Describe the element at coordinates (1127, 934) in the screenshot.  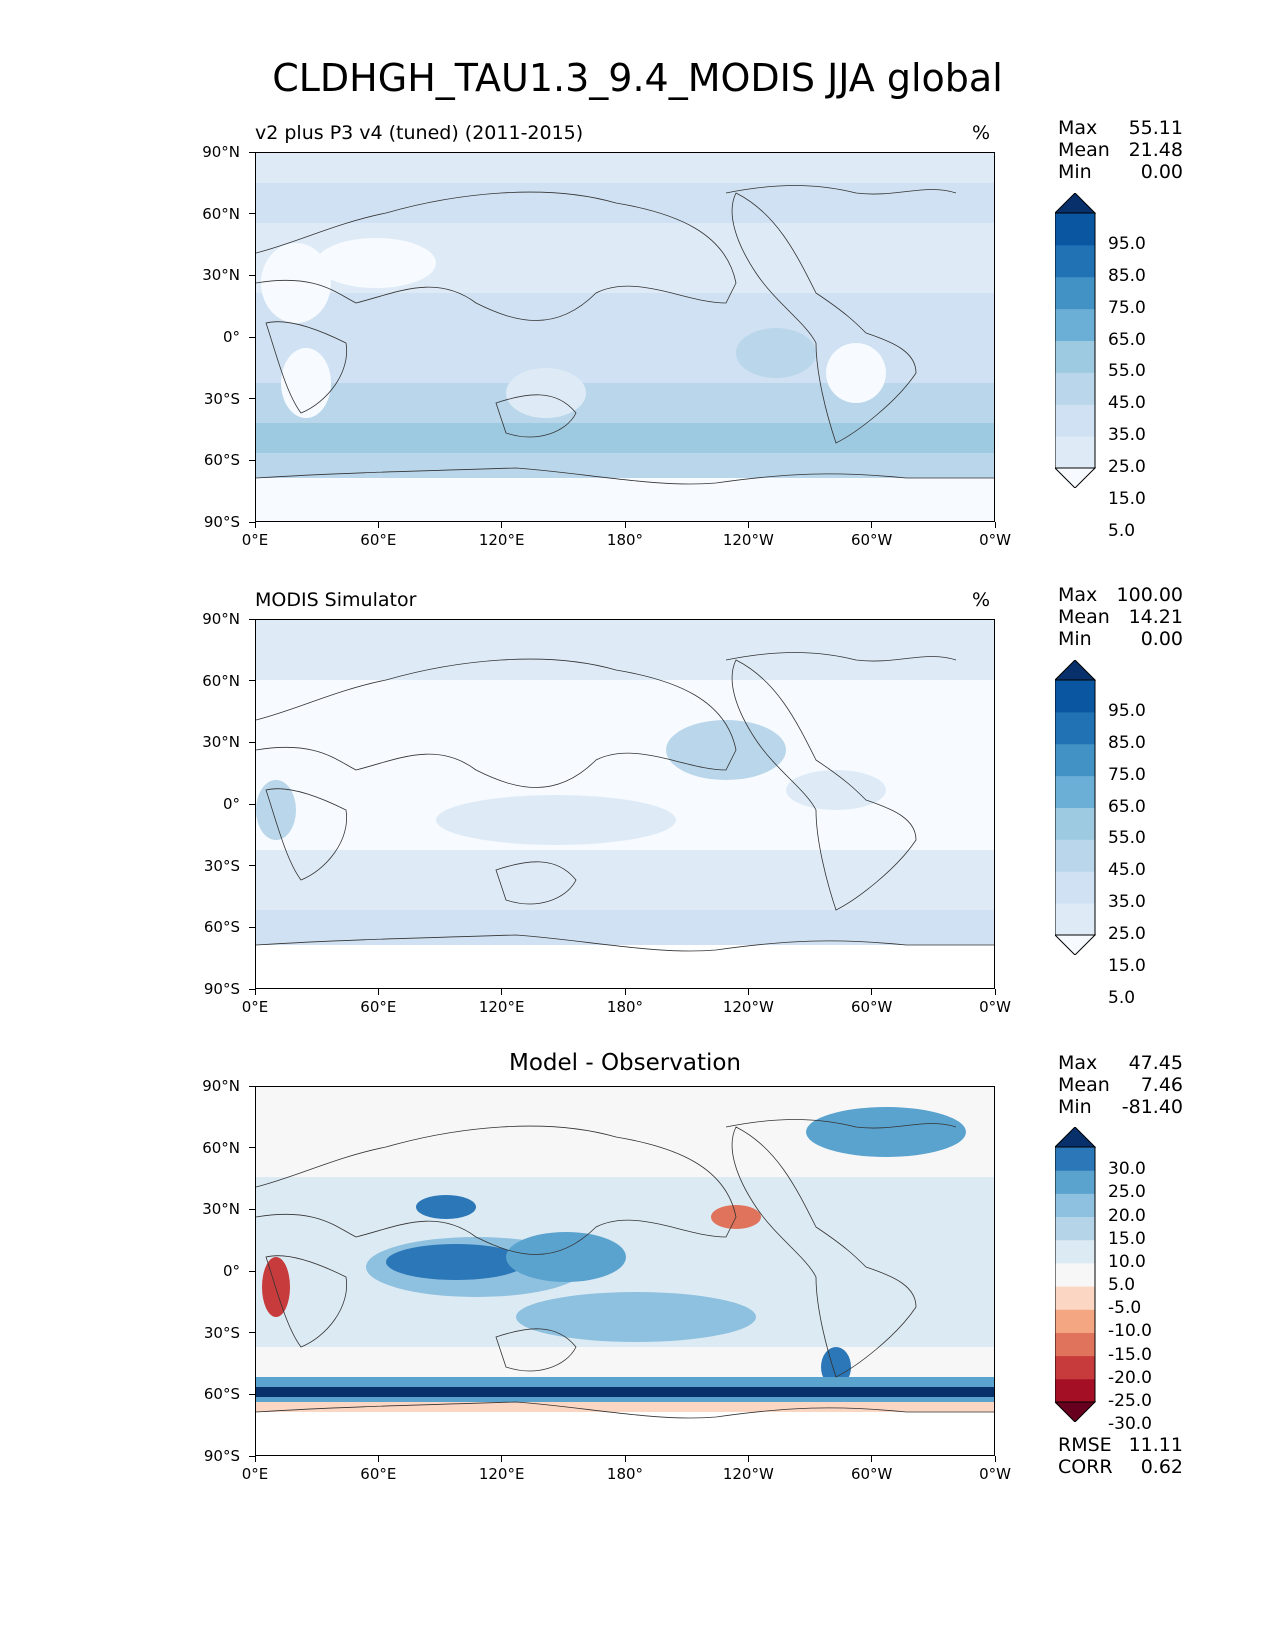
I see `colorbar-tick-label: 25.0` at that location.